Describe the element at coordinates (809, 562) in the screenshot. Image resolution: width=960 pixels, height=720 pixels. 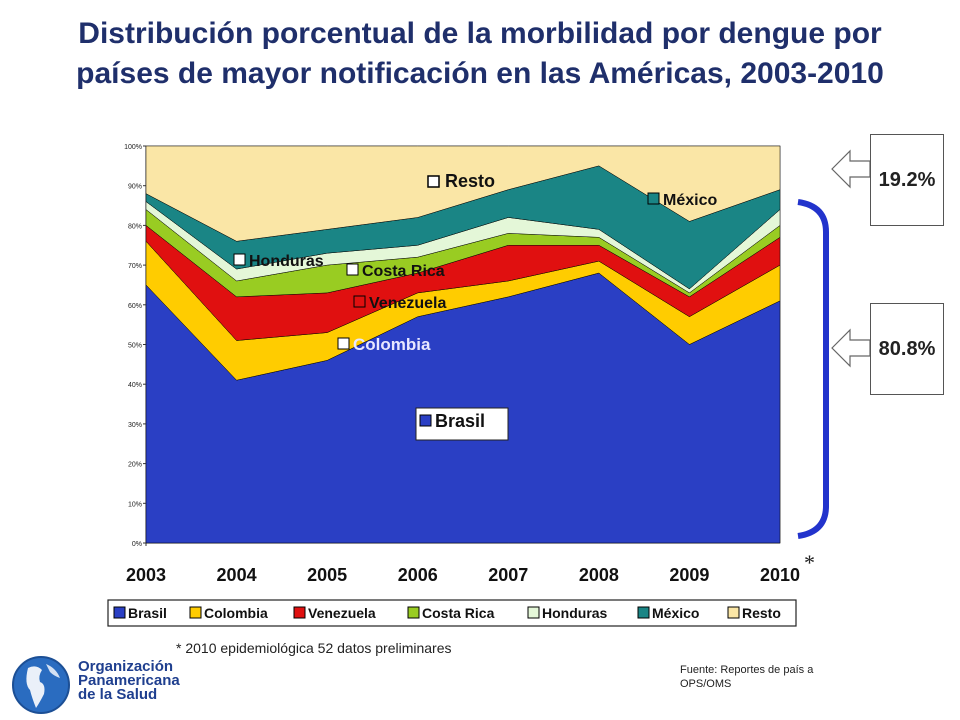
I see `asterisk-2010: *` at that location.